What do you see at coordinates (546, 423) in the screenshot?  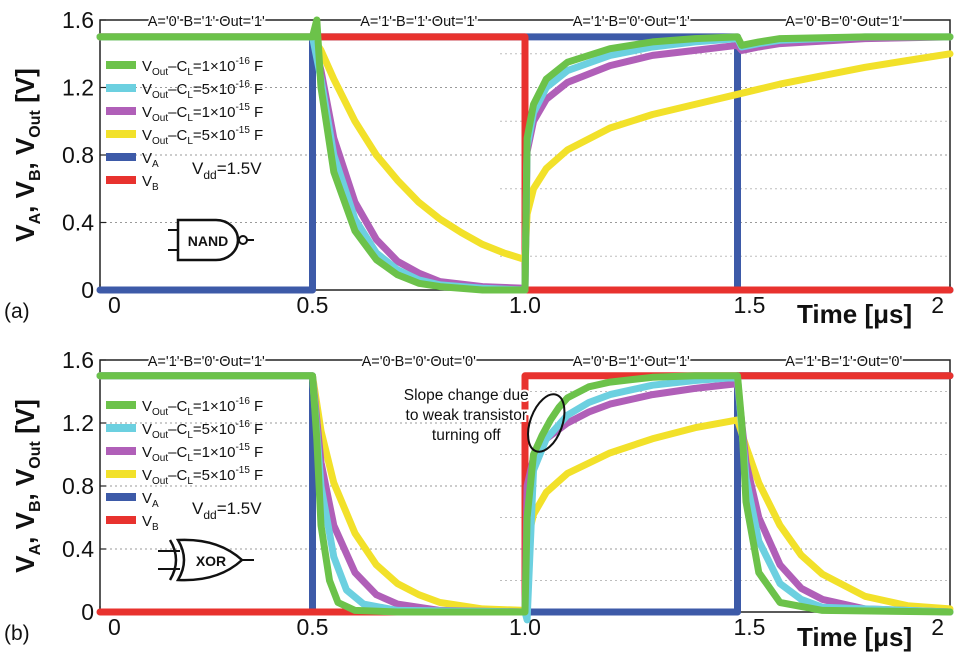 I see `annotation-ellipse` at bounding box center [546, 423].